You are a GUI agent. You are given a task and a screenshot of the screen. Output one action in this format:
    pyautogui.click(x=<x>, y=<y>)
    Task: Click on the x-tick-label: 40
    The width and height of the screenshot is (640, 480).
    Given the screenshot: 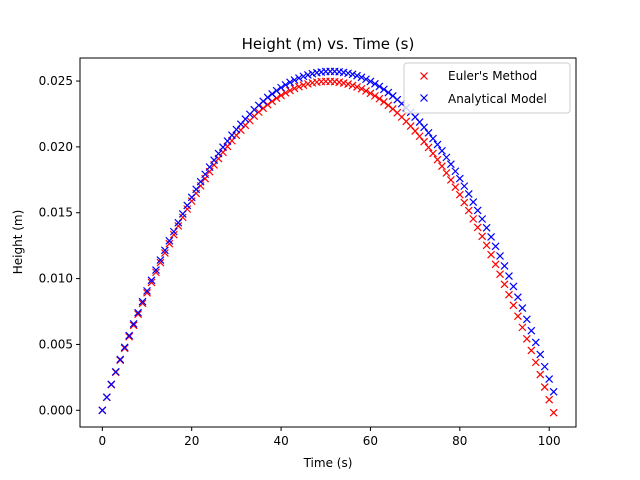 What is the action you would take?
    pyautogui.click(x=280, y=441)
    